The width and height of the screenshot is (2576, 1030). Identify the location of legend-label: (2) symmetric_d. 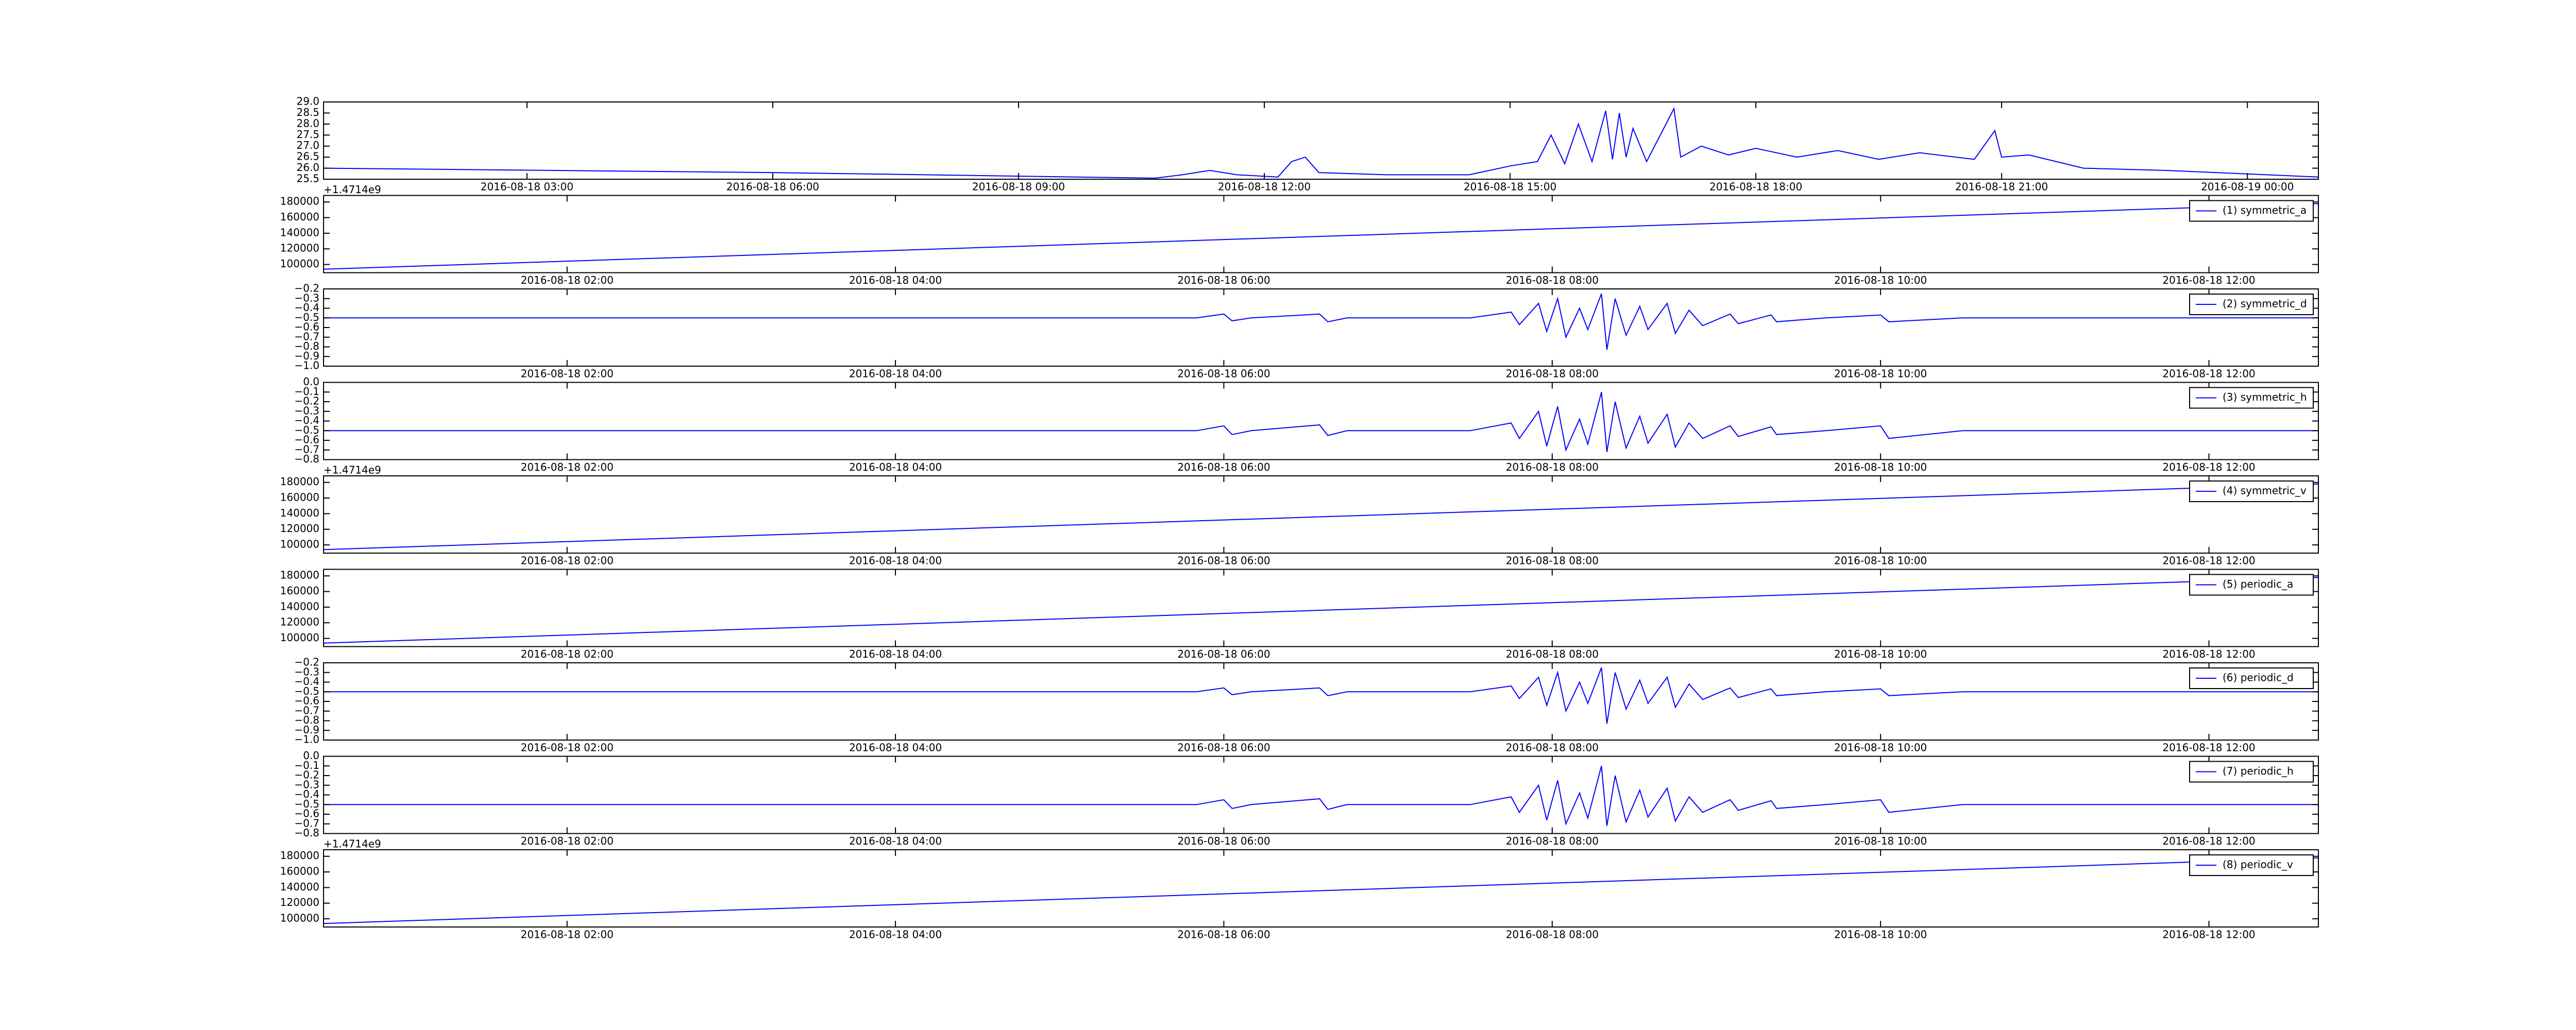
(2265, 304).